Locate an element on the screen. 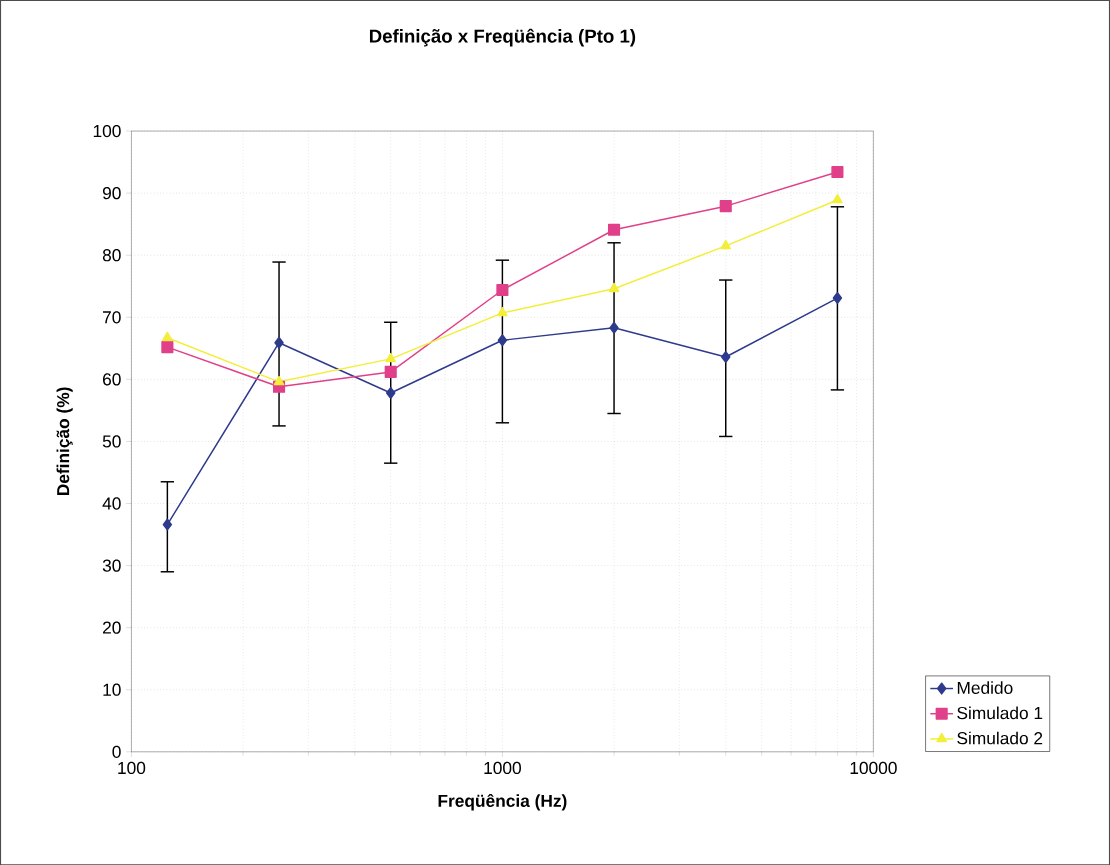 Image resolution: width=1110 pixels, height=865 pixels. x-tick-label: 10000 is located at coordinates (873, 767).